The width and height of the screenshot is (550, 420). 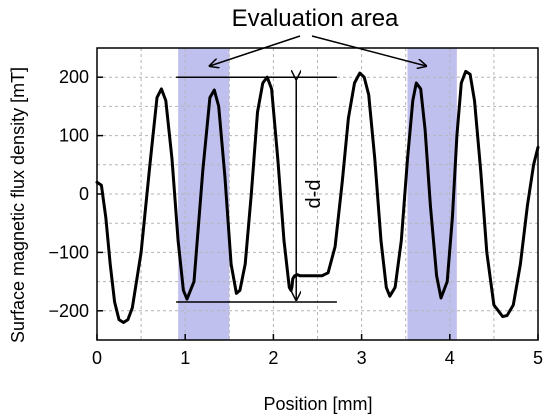 What do you see at coordinates (84, 194) in the screenshot?
I see `y-tick-label: 0` at bounding box center [84, 194].